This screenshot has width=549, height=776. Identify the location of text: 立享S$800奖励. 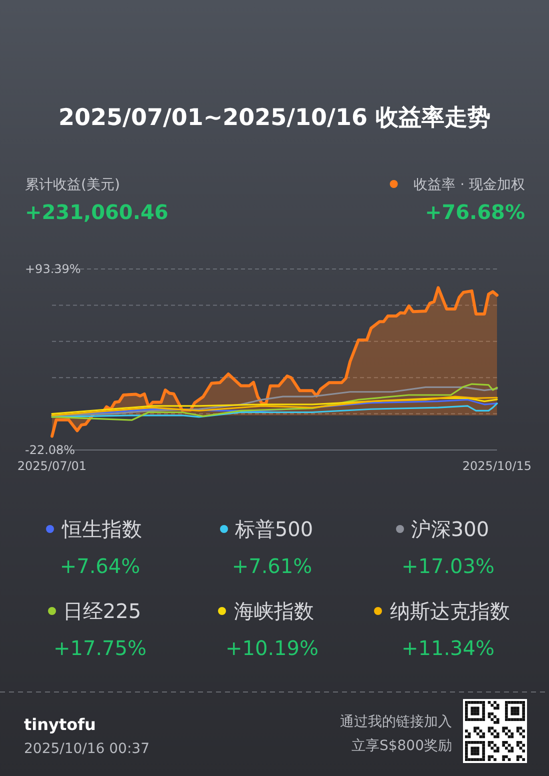
(401, 746).